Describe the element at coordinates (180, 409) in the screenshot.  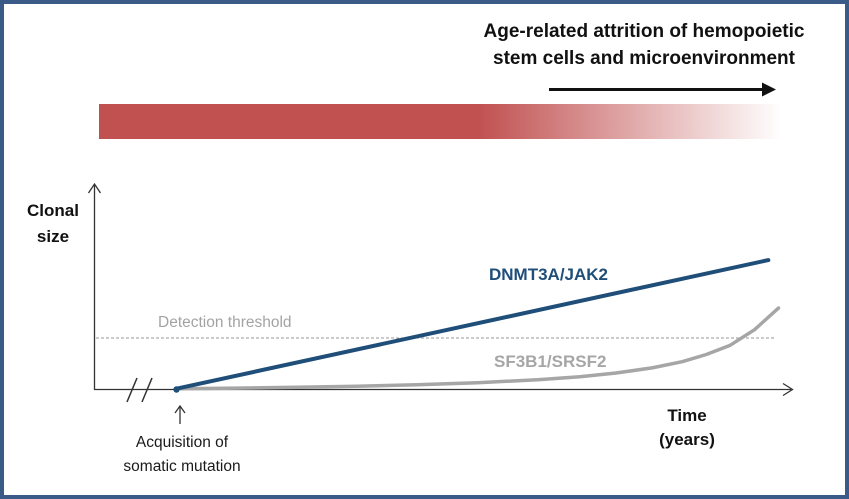
I see `up-arrow-head` at that location.